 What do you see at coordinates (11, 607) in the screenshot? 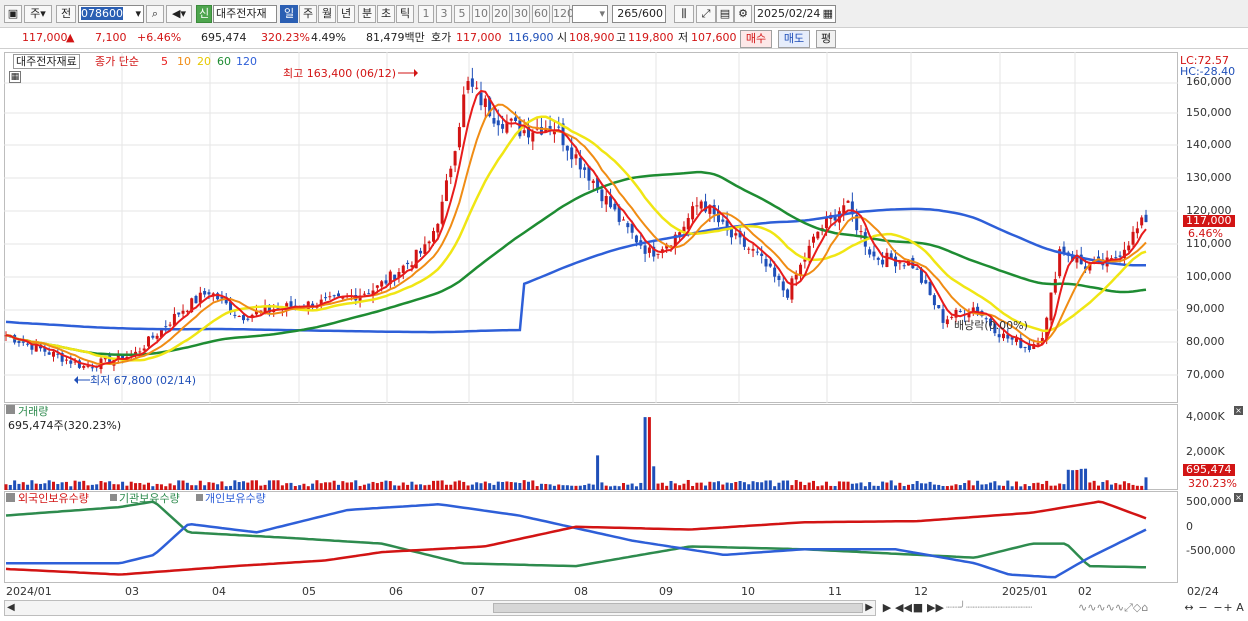
I see `scroll-left-icon: ◀` at bounding box center [11, 607].